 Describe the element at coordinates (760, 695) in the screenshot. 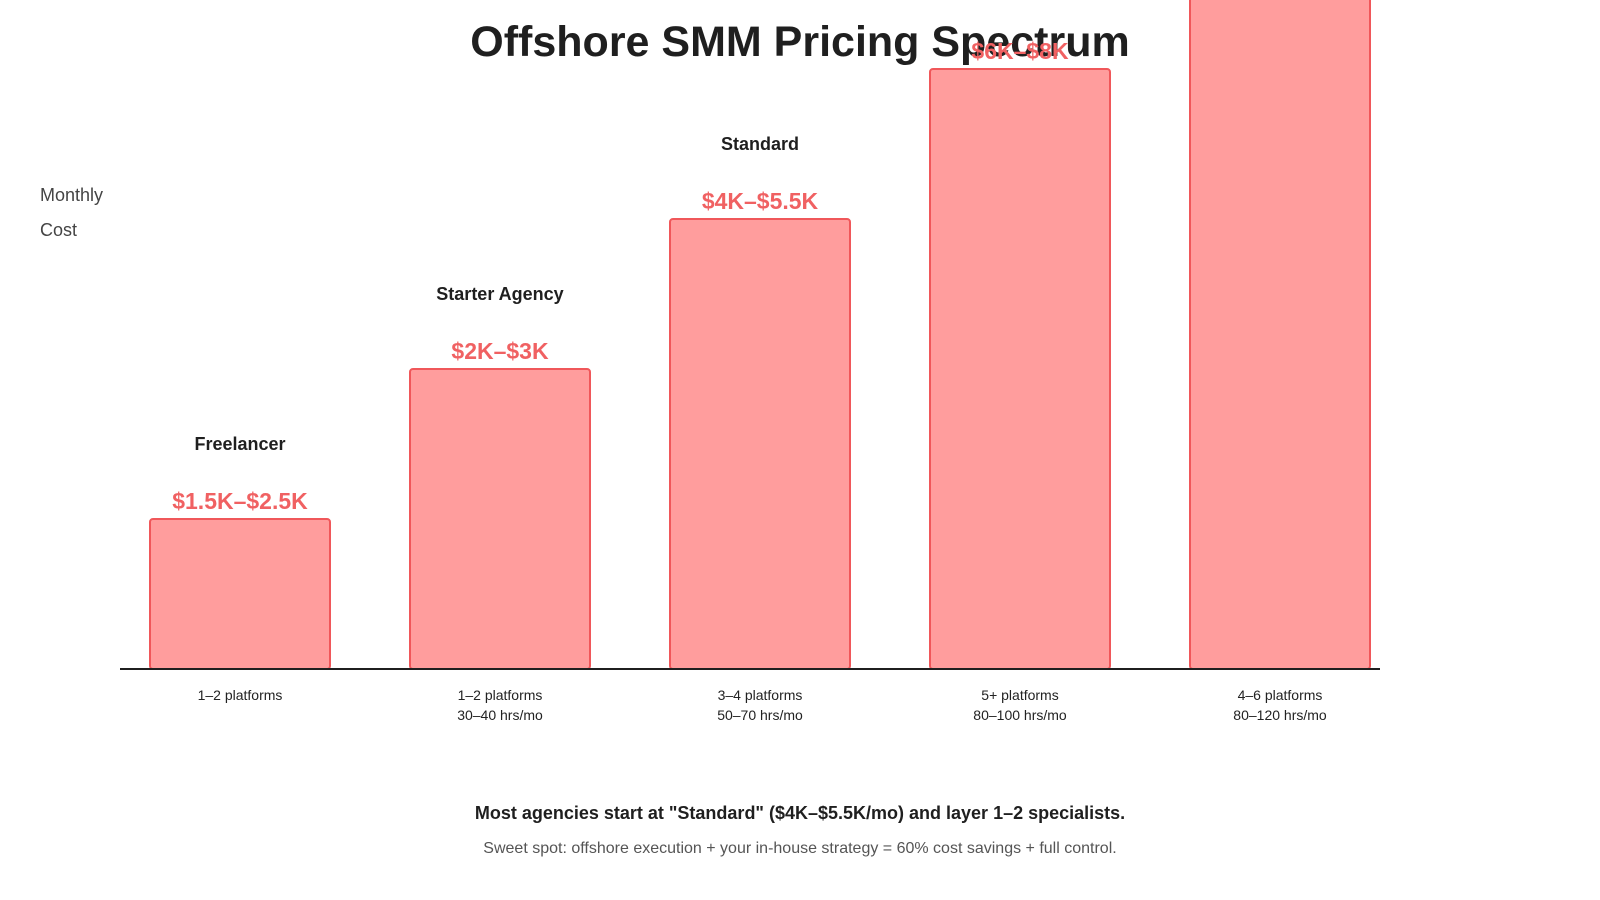

I see `detail-label-3-1: 3–4 platforms` at that location.